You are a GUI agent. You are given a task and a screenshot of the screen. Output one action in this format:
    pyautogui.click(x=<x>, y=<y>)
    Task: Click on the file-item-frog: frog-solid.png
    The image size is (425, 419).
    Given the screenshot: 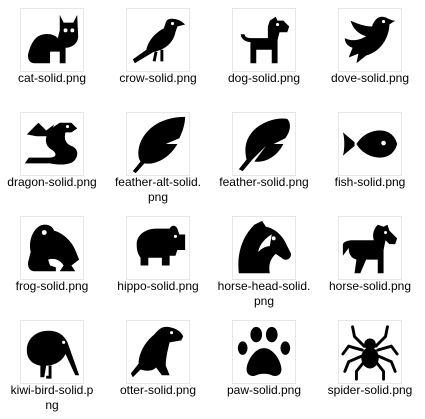 What is the action you would take?
    pyautogui.click(x=52, y=260)
    